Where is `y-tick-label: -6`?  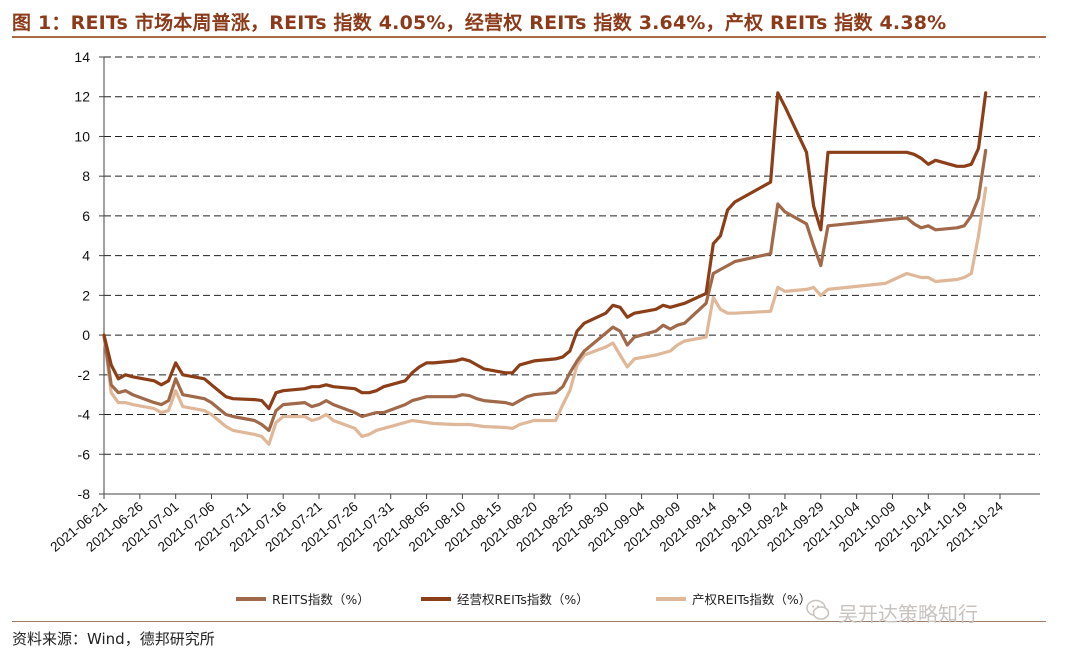
y-tick-label: -6 is located at coordinates (84, 454).